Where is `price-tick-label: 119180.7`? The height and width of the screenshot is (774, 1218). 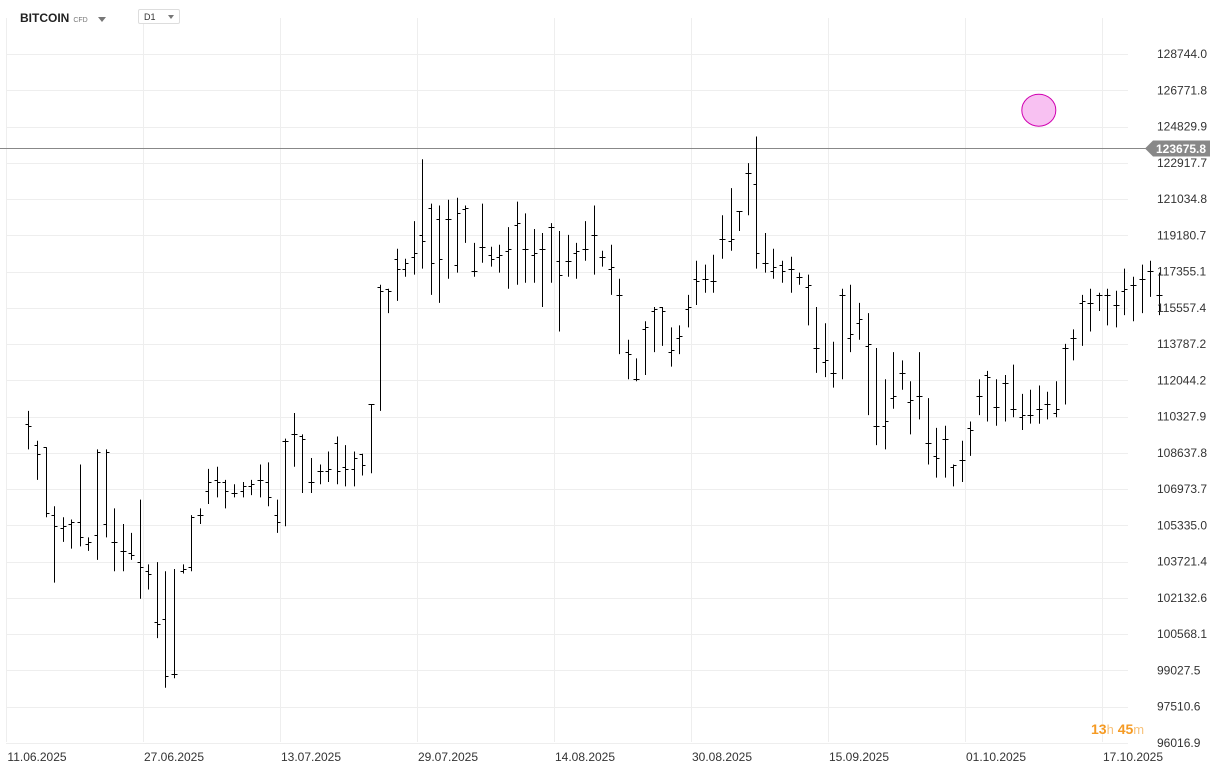
price-tick-label: 119180.7 is located at coordinates (1181, 235).